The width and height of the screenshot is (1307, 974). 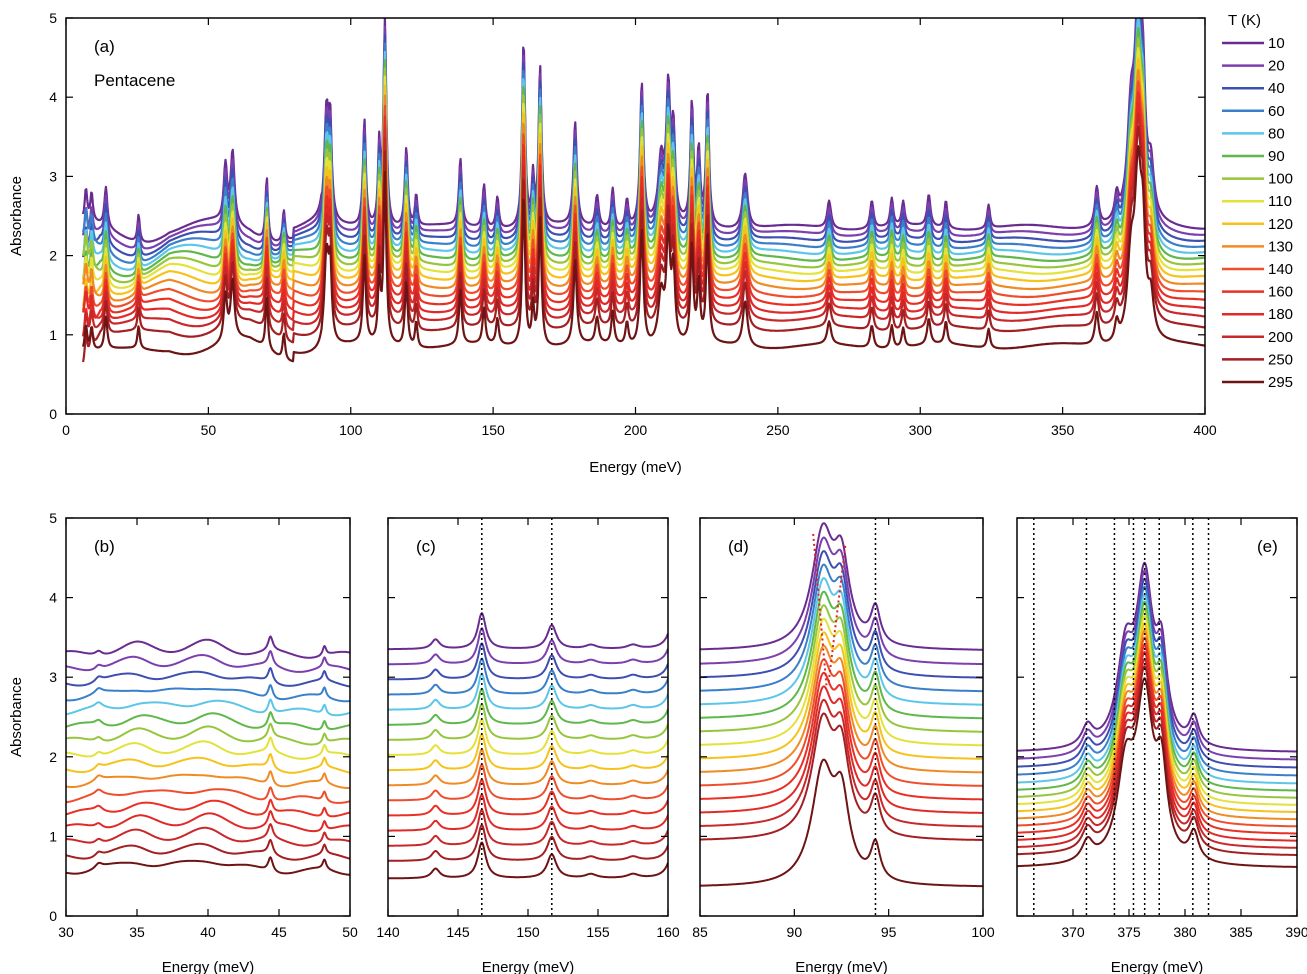 What do you see at coordinates (795, 932) in the screenshot?
I see `x-tick-label: 90` at bounding box center [795, 932].